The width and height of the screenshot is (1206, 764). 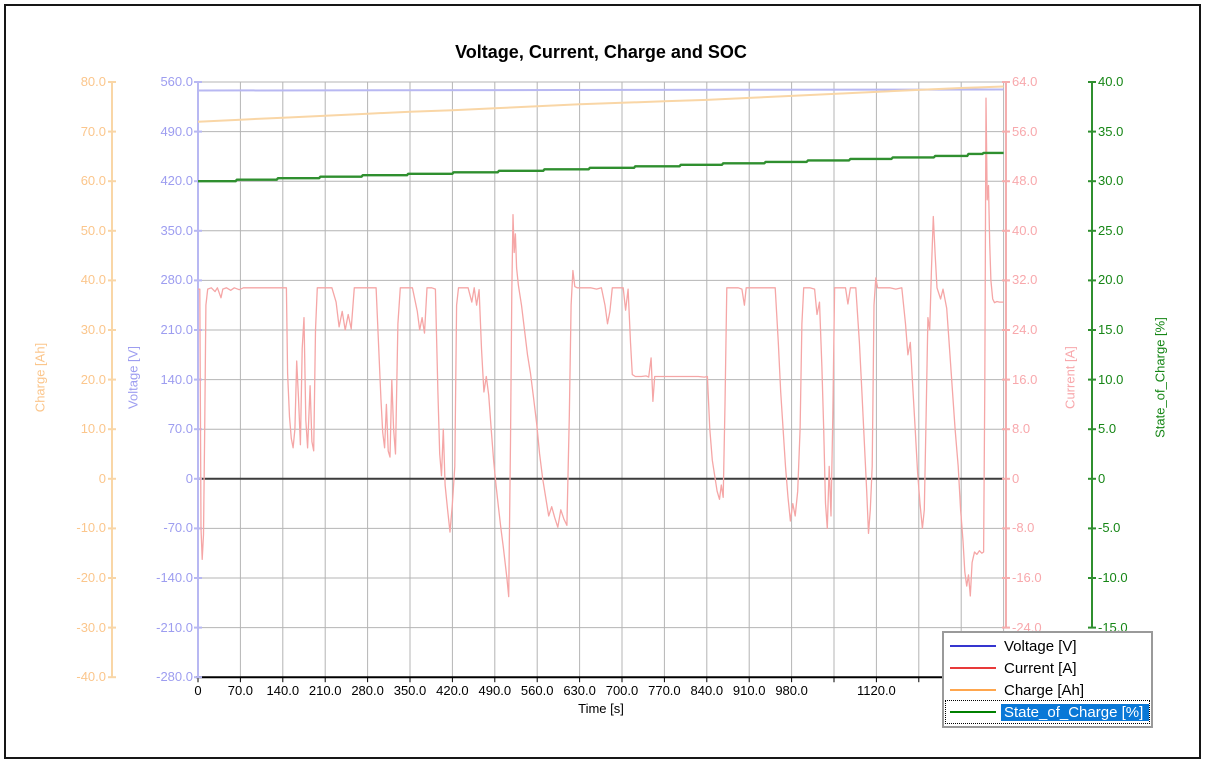 What do you see at coordinates (495, 690) in the screenshot?
I see `x-tick-label: 490.0` at bounding box center [495, 690].